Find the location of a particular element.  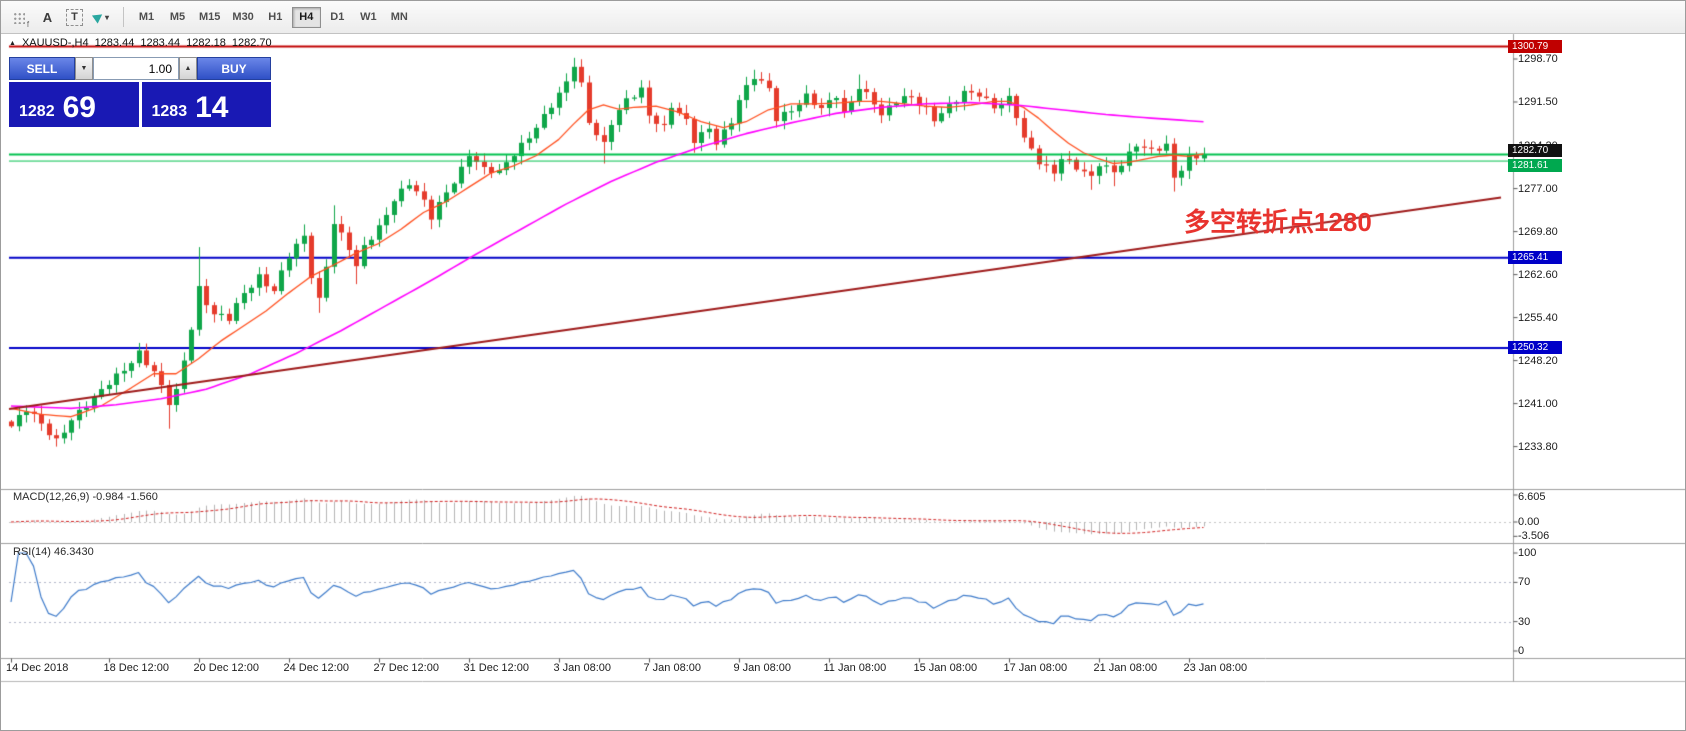

timeframe-h1: H1 is located at coordinates (275, 17).